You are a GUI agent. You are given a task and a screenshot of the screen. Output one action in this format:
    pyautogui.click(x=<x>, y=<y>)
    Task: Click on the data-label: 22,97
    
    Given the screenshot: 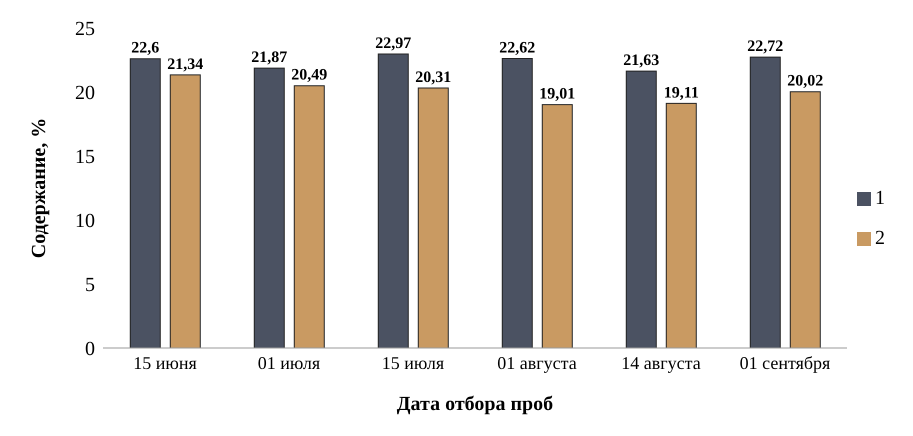 What is the action you would take?
    pyautogui.click(x=393, y=43)
    